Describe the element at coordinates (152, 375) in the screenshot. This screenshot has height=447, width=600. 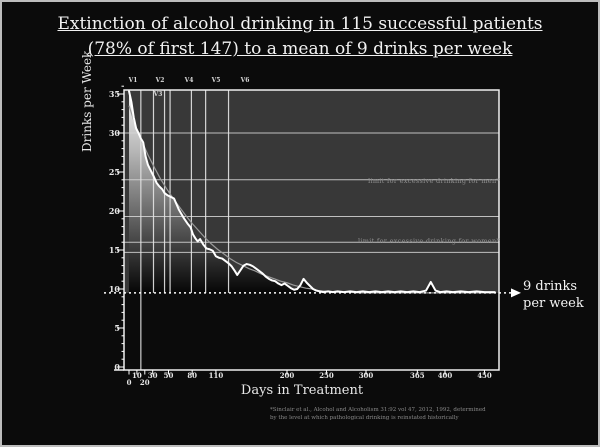
I see `x-tick-label: 30` at that location.